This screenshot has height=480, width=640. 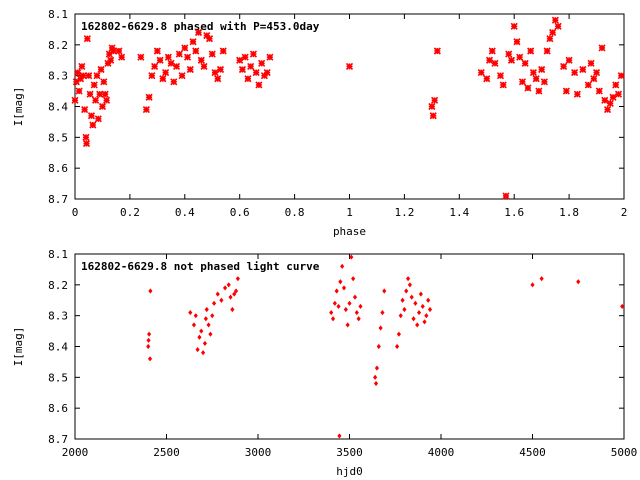 What do you see at coordinates (624, 452) in the screenshot?
I see `x-tick-label: 5000` at bounding box center [624, 452].